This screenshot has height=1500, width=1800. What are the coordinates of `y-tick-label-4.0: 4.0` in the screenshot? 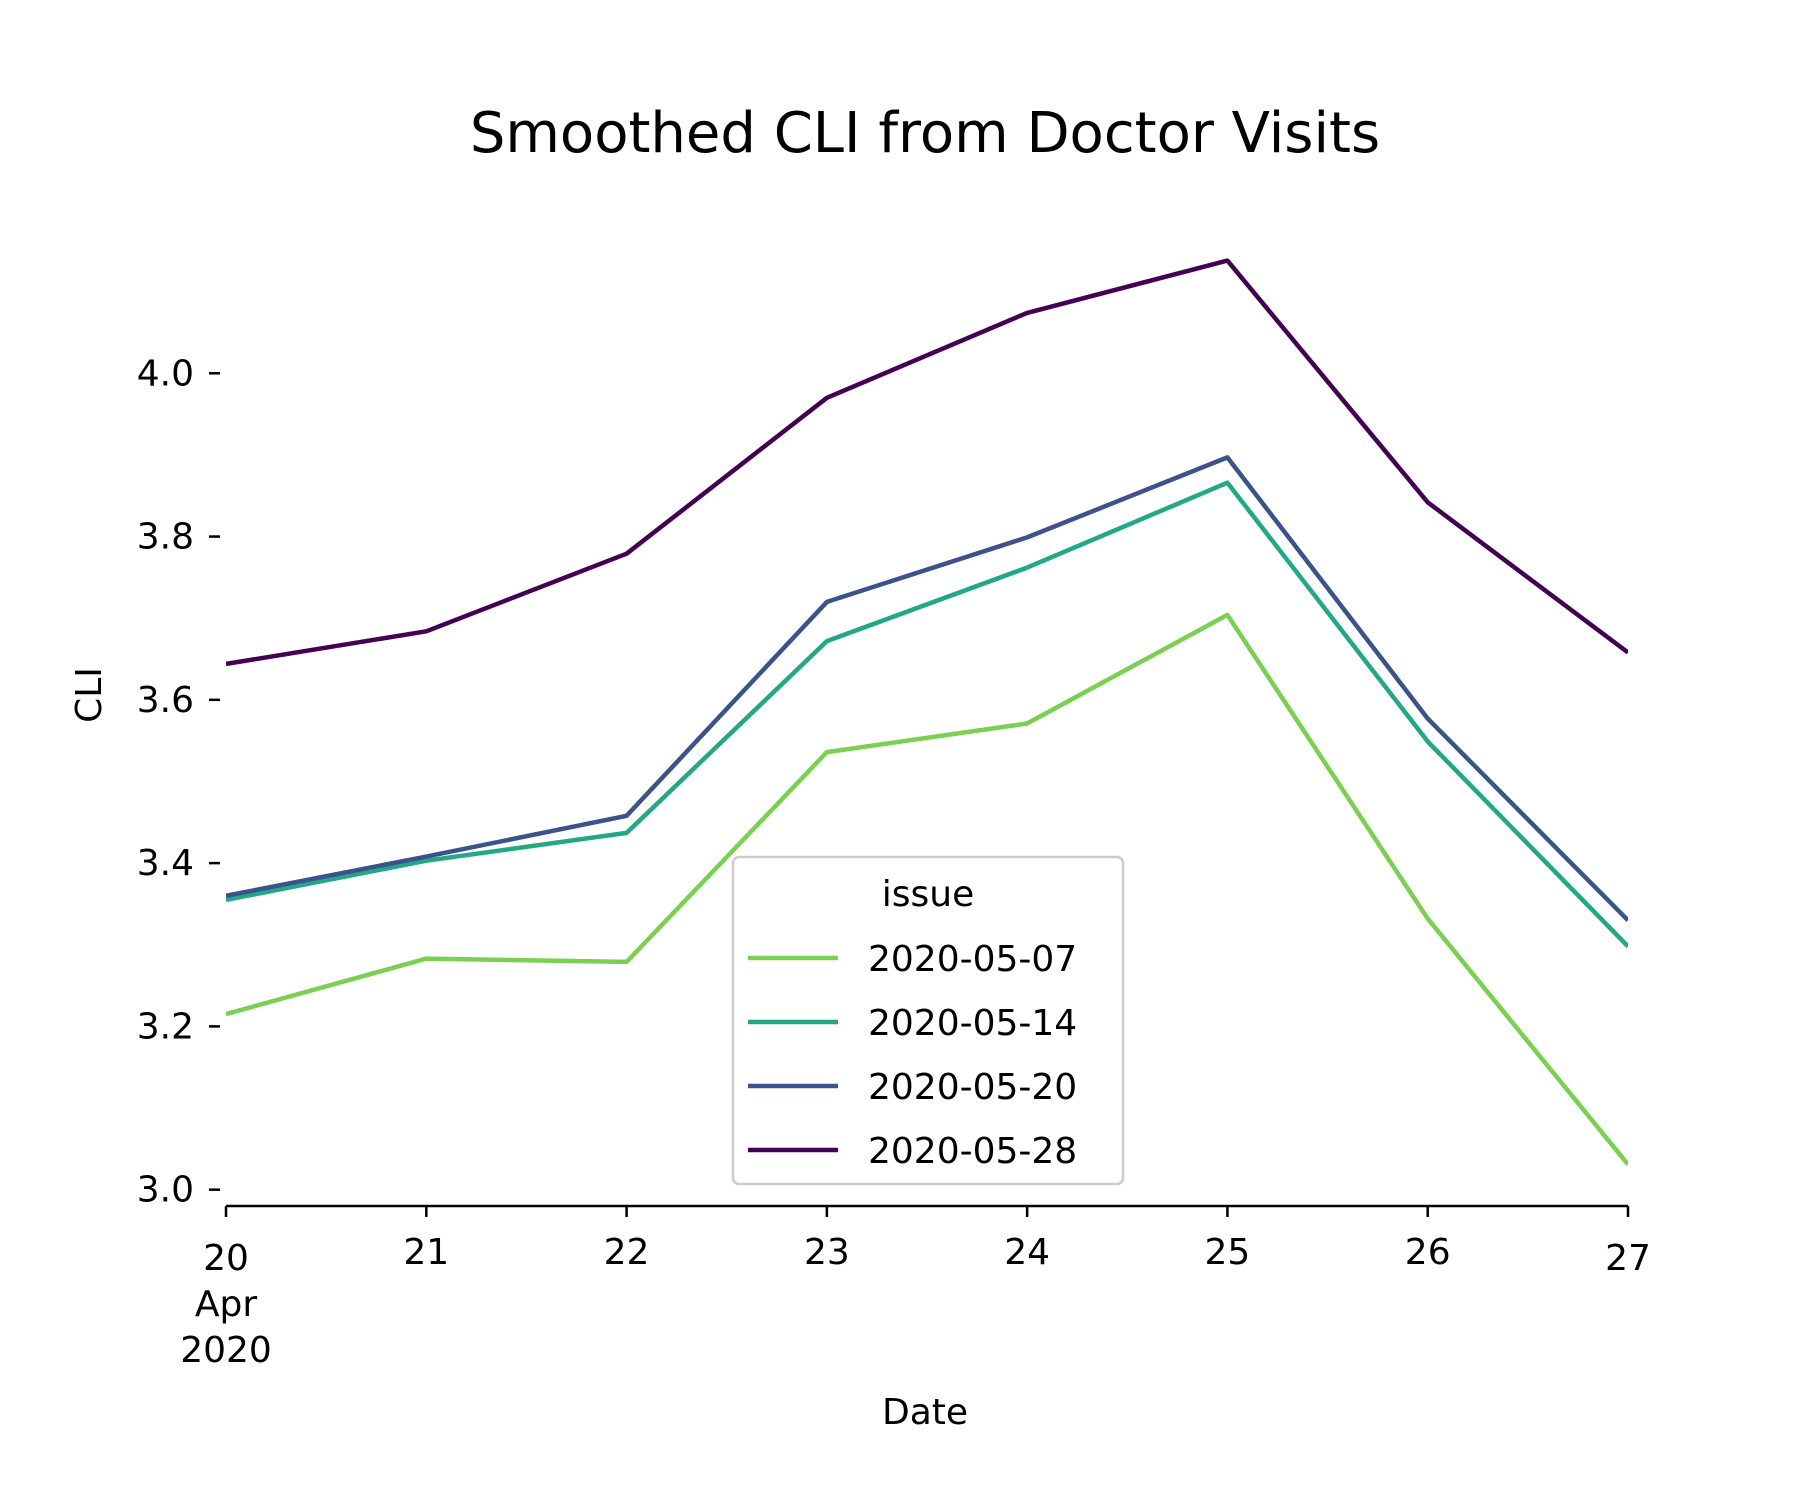 It's located at (165, 373).